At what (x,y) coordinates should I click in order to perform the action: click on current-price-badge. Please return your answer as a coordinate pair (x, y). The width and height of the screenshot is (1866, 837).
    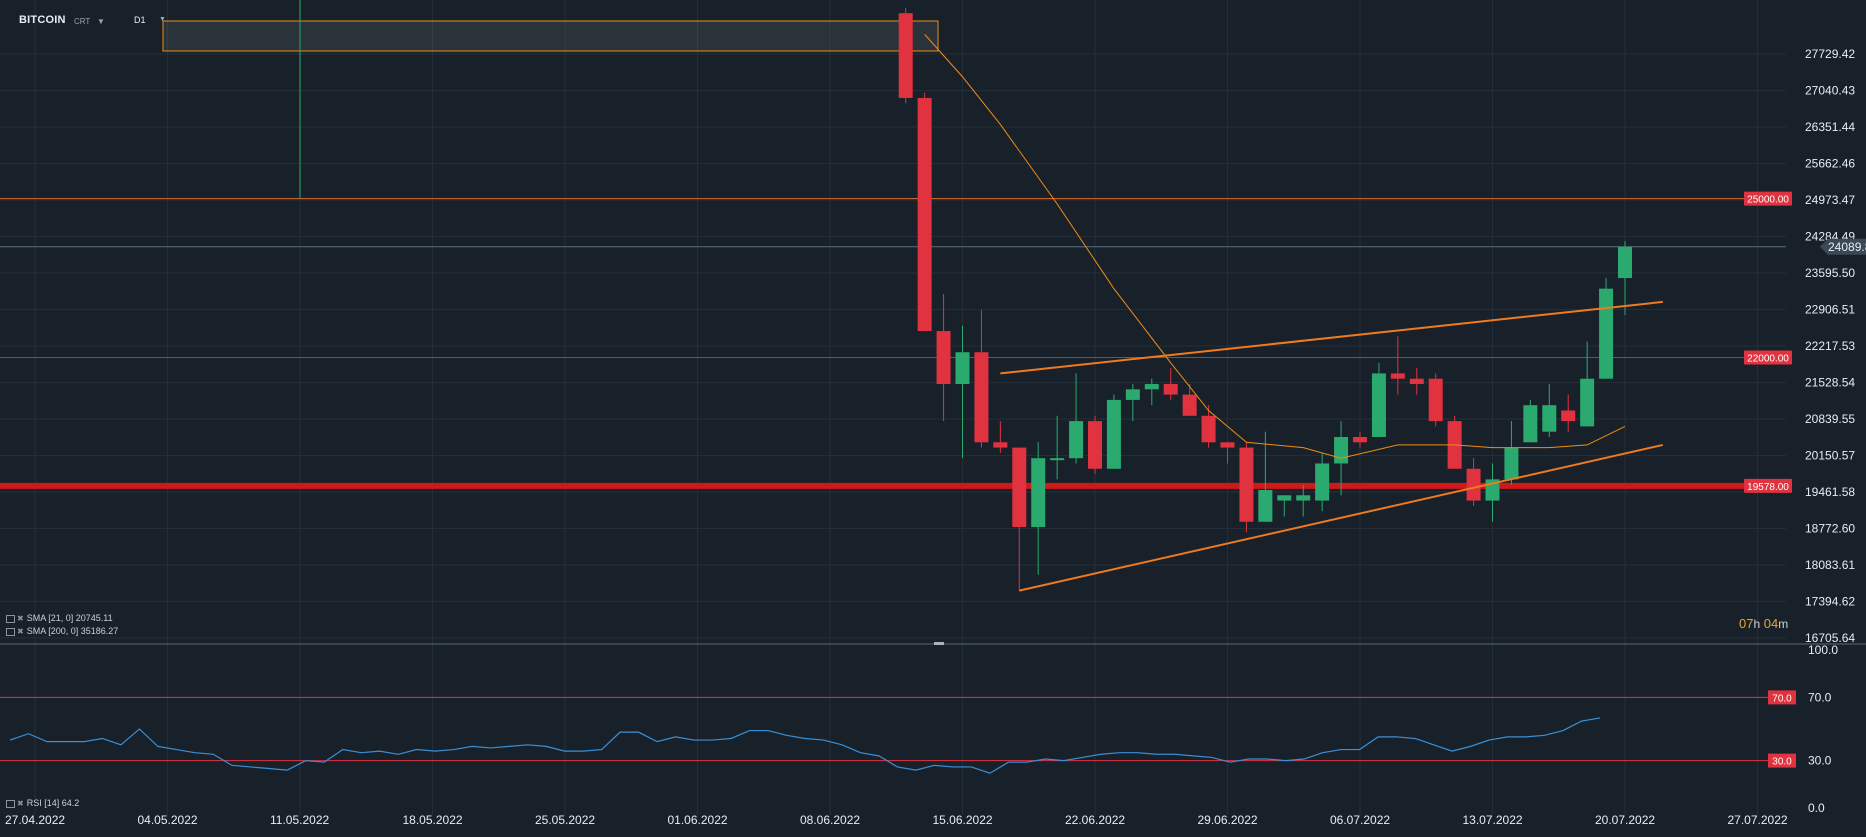
    Looking at the image, I should click on (1843, 246).